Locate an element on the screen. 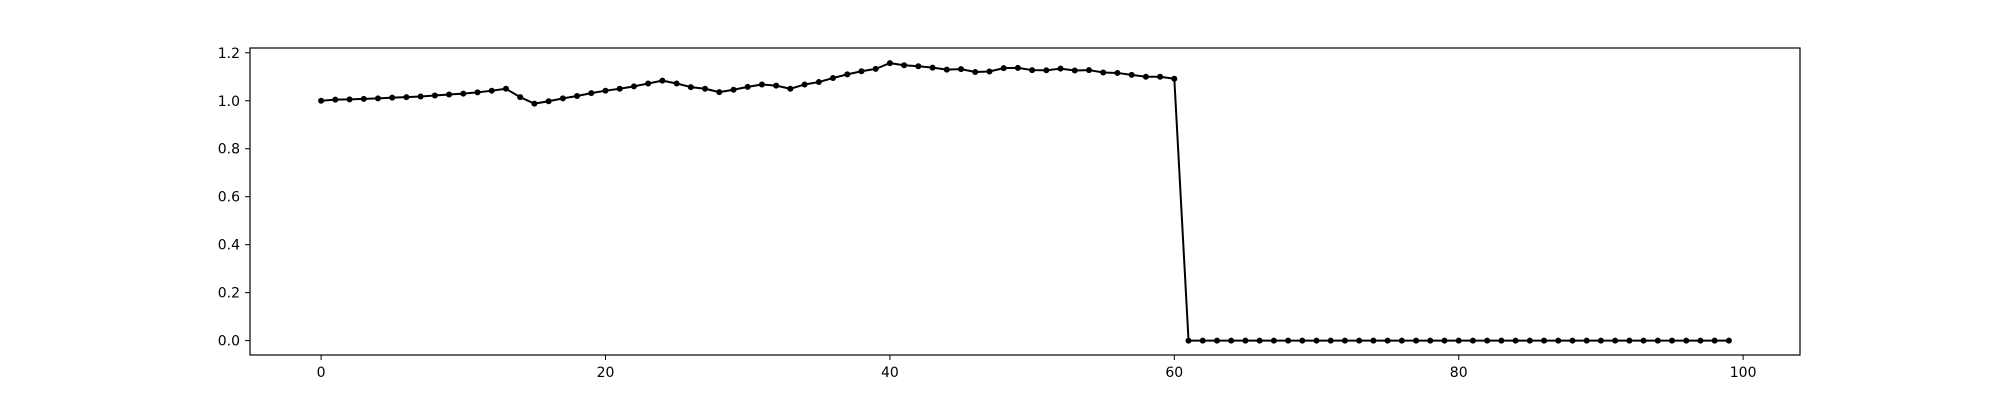  y-tick-label: 1.0 is located at coordinates (229, 102).